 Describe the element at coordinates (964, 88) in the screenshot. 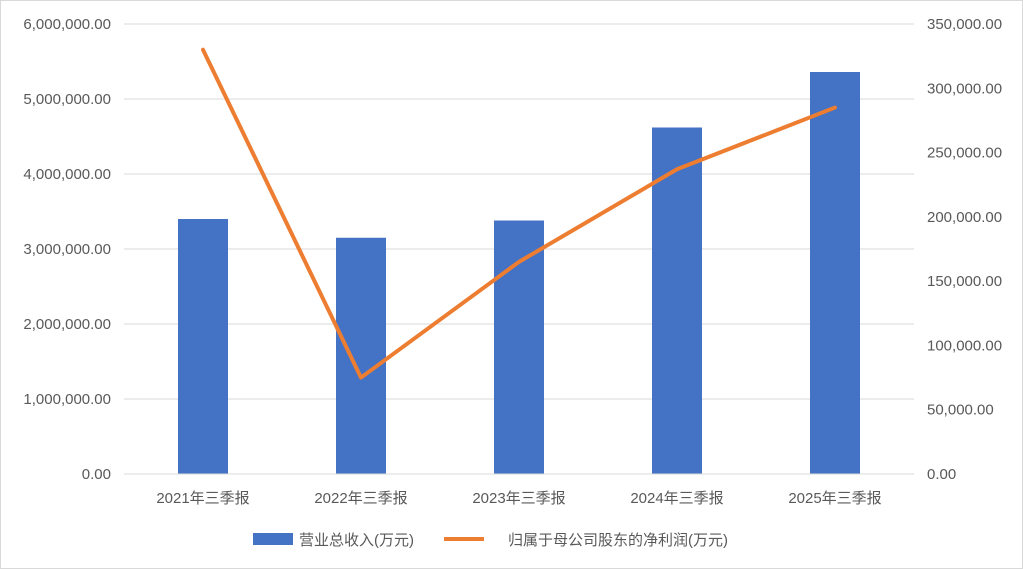

I see `right-tick-label: 300,000.00` at that location.